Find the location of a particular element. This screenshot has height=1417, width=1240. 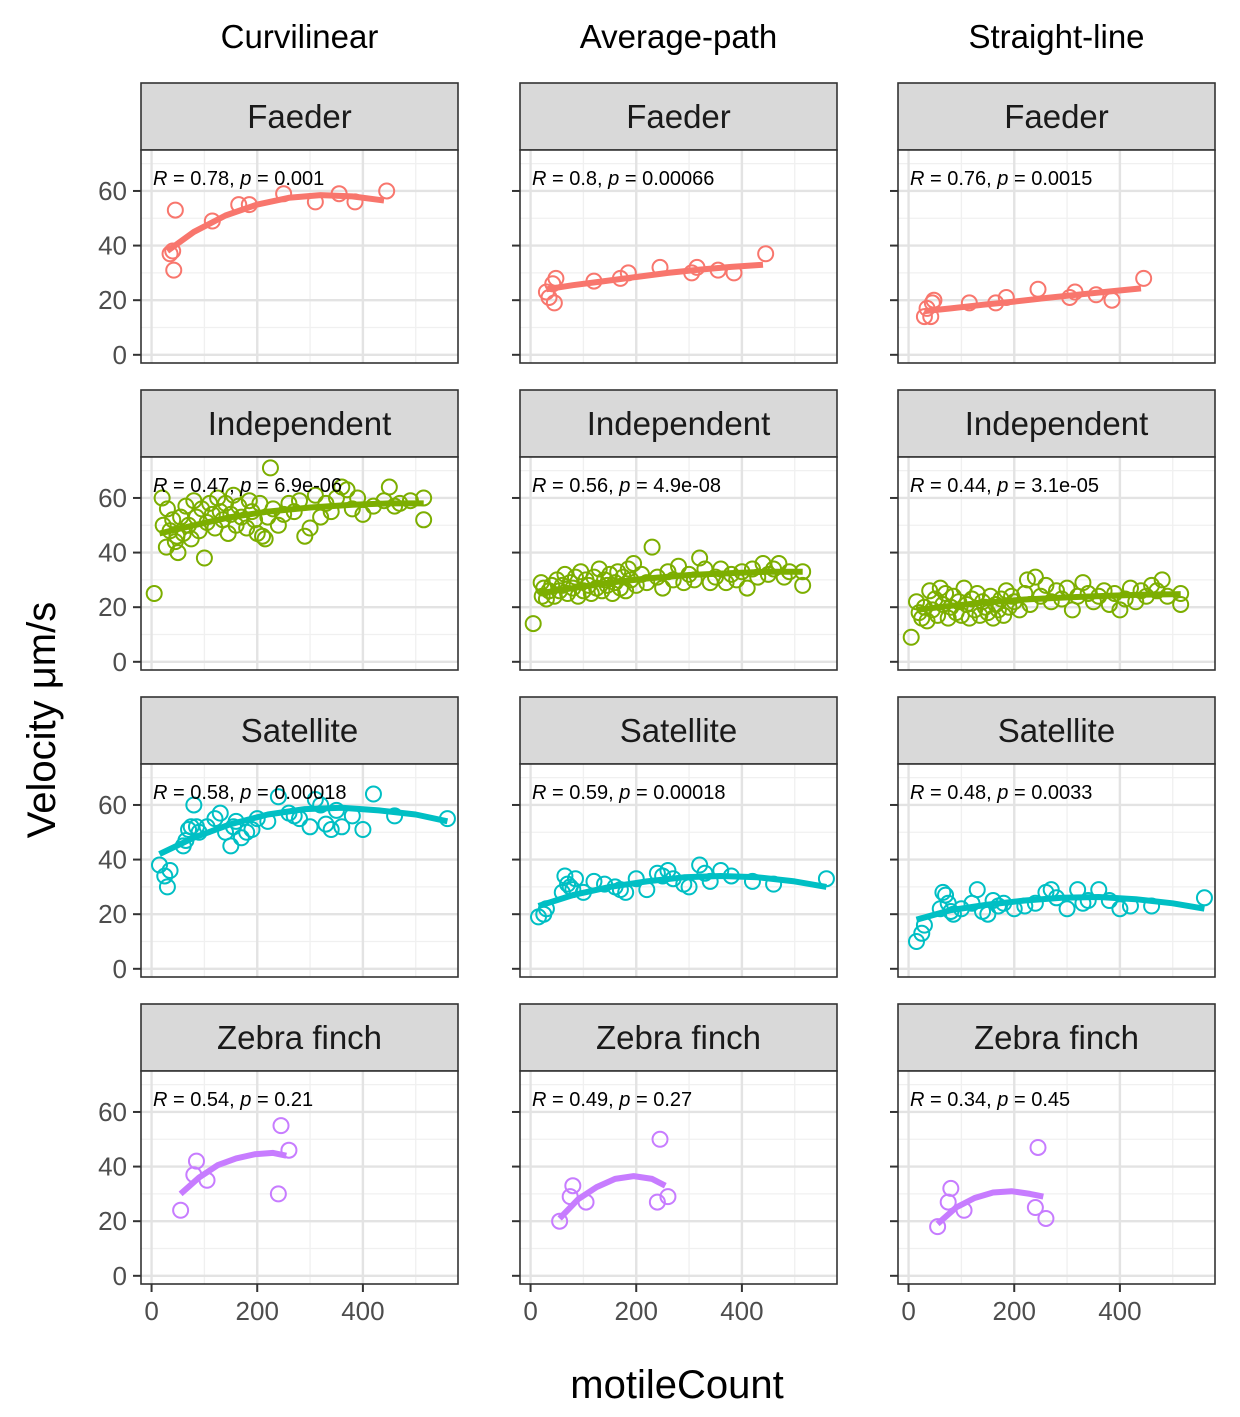

panel-zebra-finch-straight-line: Zebra finch R = 0.34, p = 0.45 0 200 400 is located at coordinates (1053, 1164).